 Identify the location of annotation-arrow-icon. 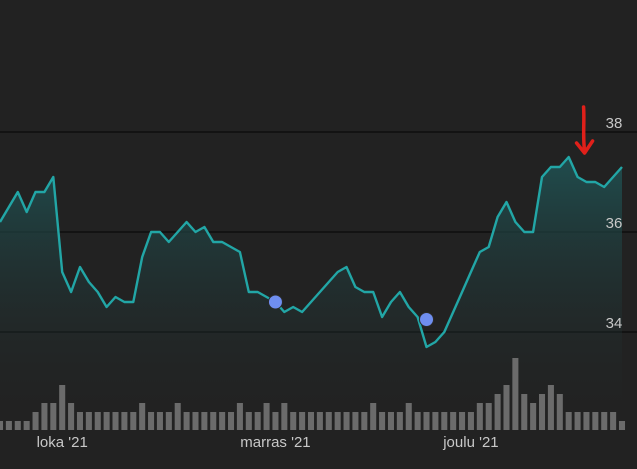
(584, 130).